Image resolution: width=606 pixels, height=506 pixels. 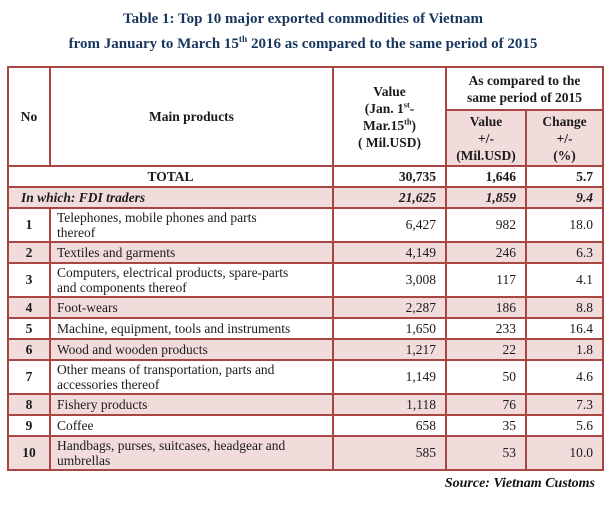 I want to click on total-value: 30,735, so click(x=389, y=176).